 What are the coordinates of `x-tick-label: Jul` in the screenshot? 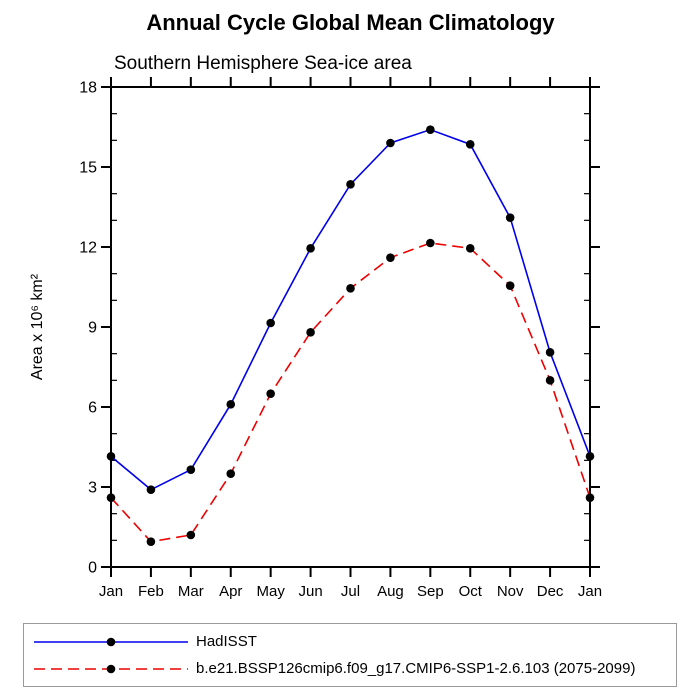 It's located at (350, 591).